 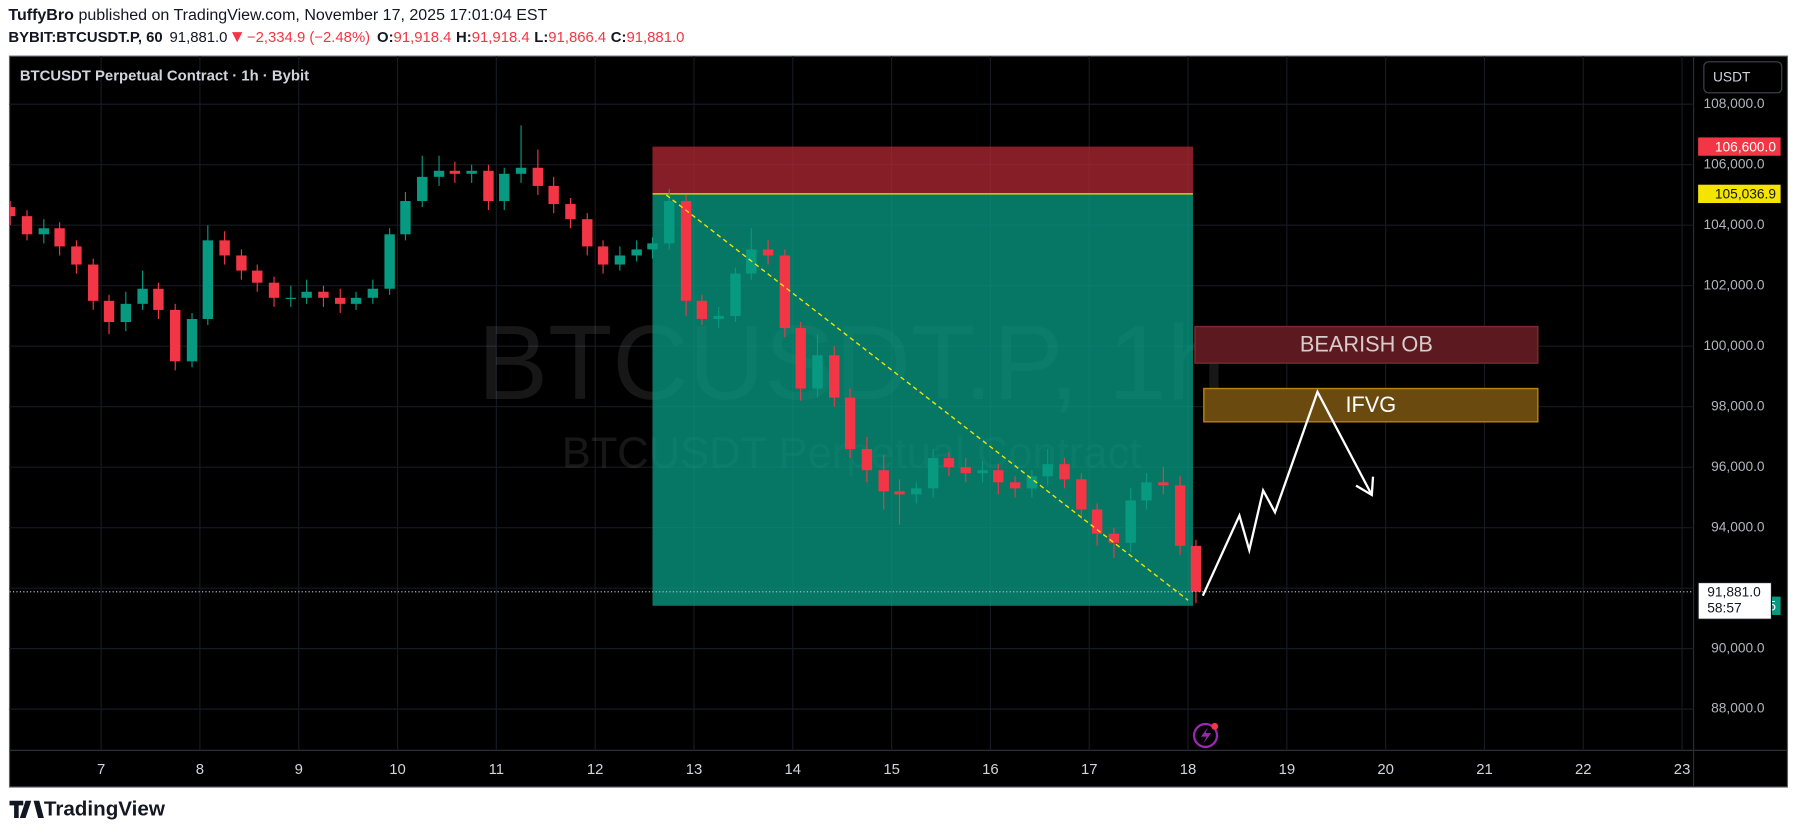 What do you see at coordinates (1089, 770) in the screenshot?
I see `x-tick-label: 17` at bounding box center [1089, 770].